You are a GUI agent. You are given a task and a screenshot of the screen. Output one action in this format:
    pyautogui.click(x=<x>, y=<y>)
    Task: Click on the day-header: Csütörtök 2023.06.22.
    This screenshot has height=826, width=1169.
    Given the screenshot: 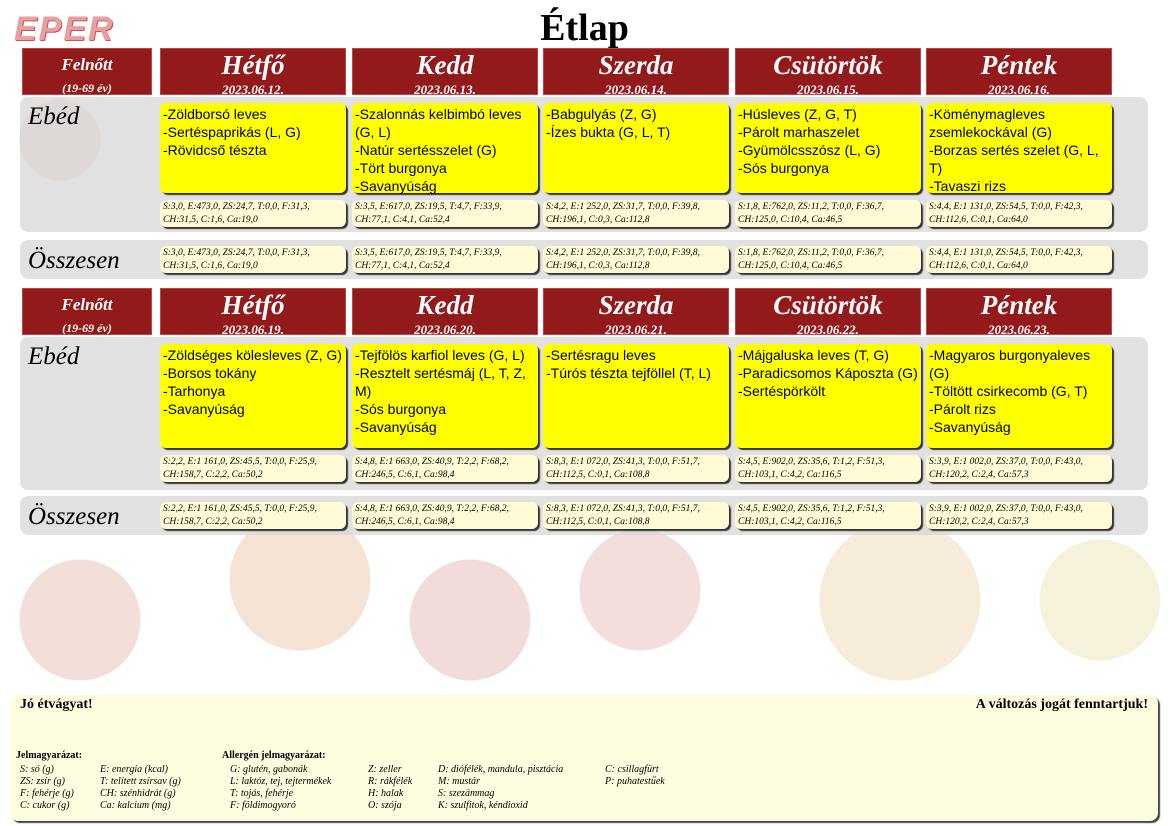 What is the action you would take?
    pyautogui.click(x=828, y=312)
    